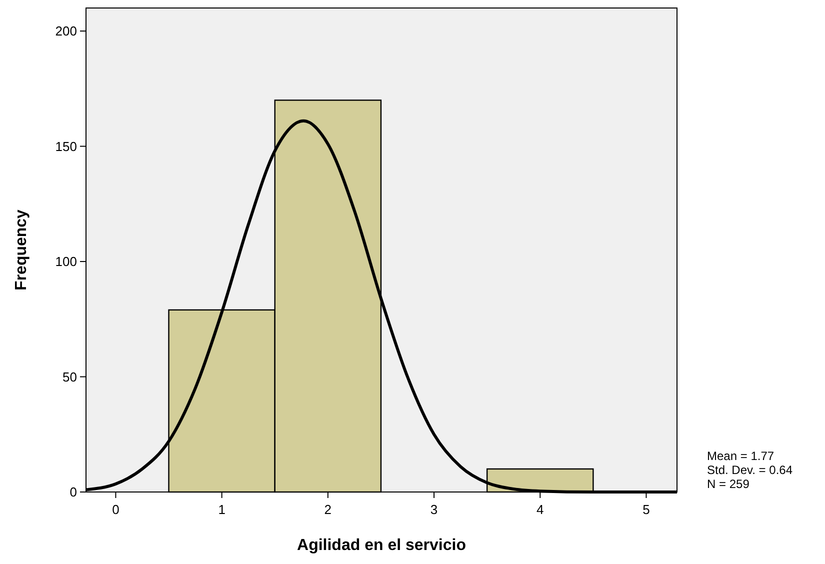 This screenshot has width=825, height=564. What do you see at coordinates (66, 262) in the screenshot?
I see `y-tick-label: 100` at bounding box center [66, 262].